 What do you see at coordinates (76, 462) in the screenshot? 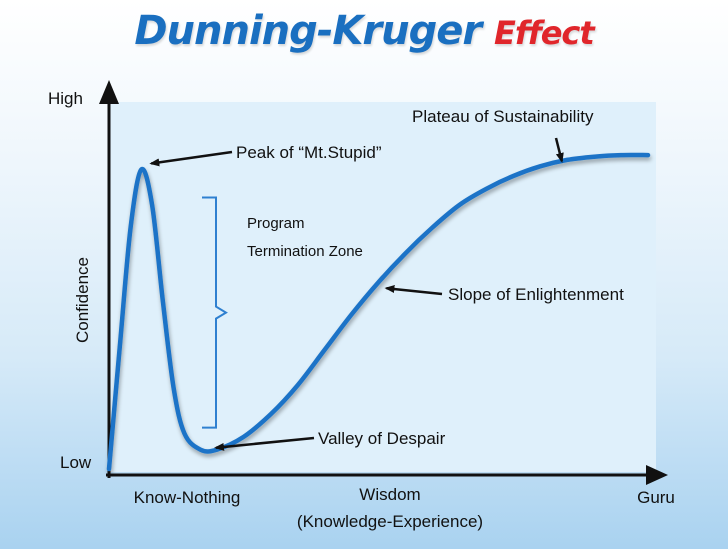
I see `y-tick-low: Low` at bounding box center [76, 462].